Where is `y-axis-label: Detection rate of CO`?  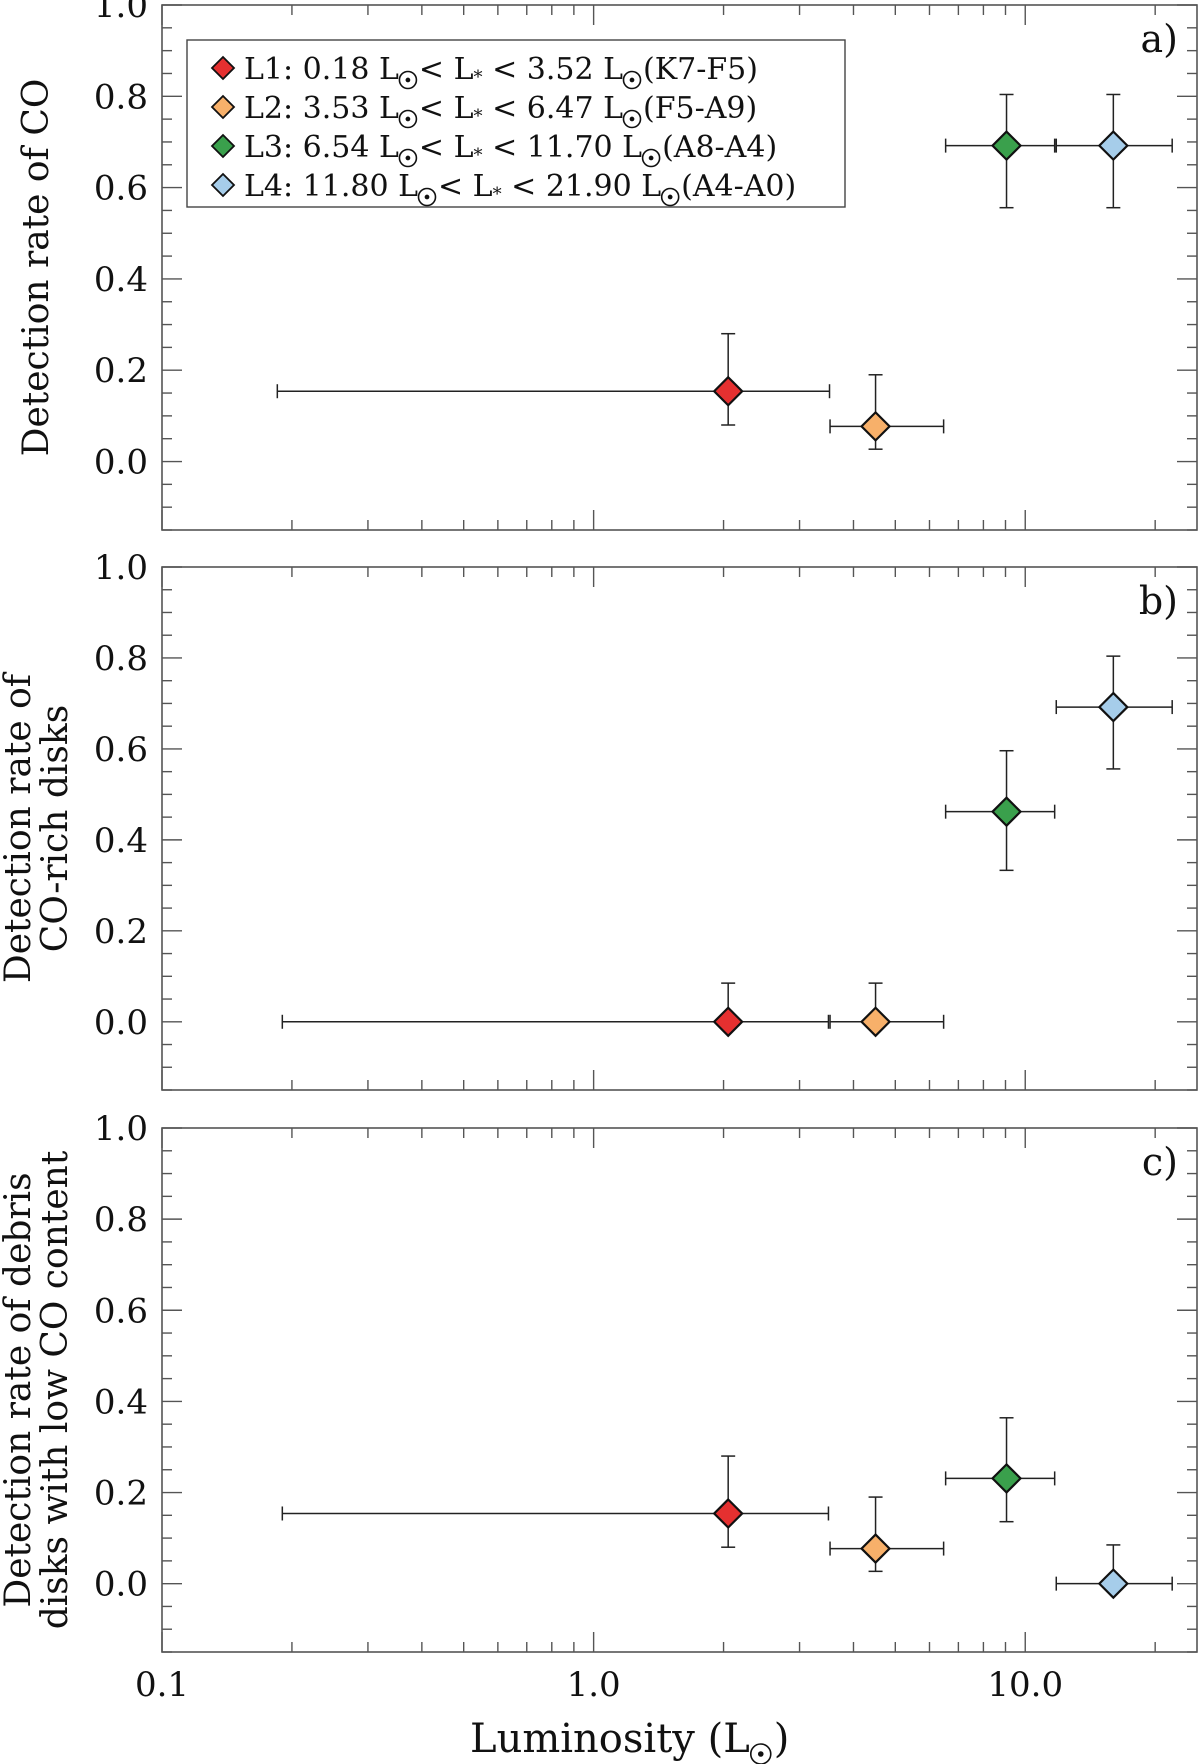 y-axis-label: Detection rate of CO is located at coordinates (36, 268).